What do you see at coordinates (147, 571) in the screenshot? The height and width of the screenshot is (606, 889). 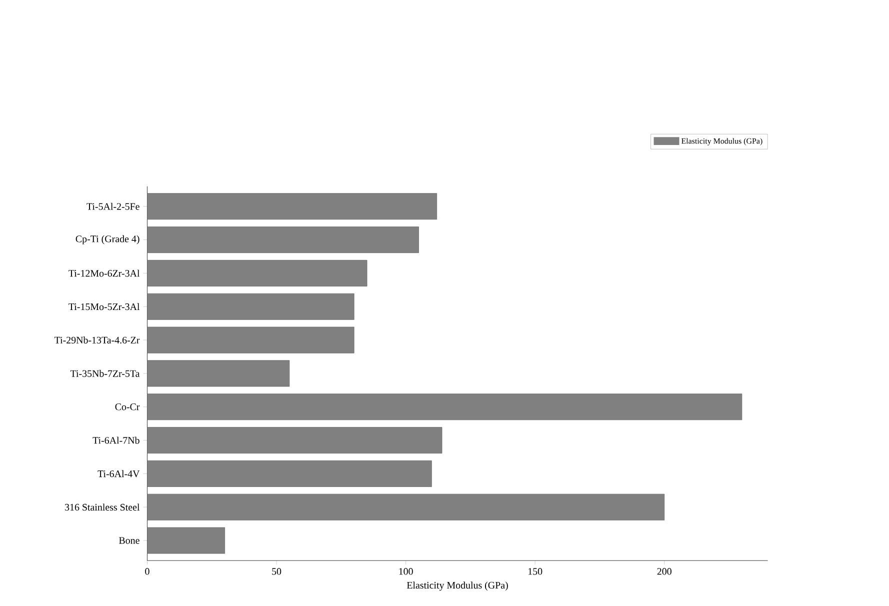 I see `x-tick-label: 0` at bounding box center [147, 571].